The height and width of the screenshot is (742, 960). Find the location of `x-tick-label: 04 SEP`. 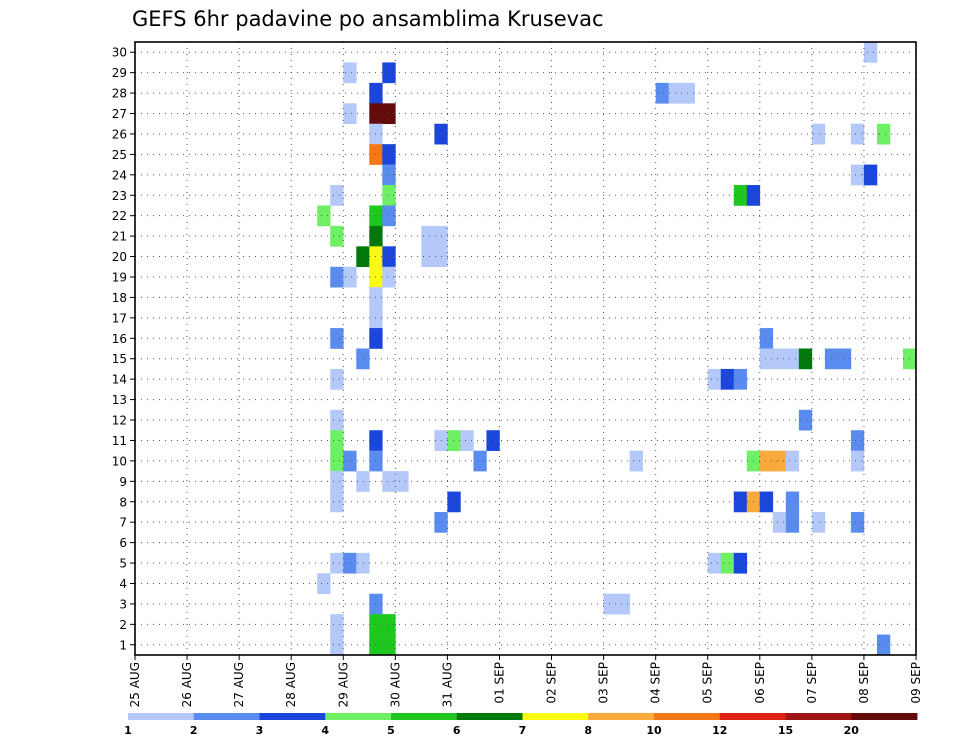

x-tick-label: 04 SEP is located at coordinates (656, 683).